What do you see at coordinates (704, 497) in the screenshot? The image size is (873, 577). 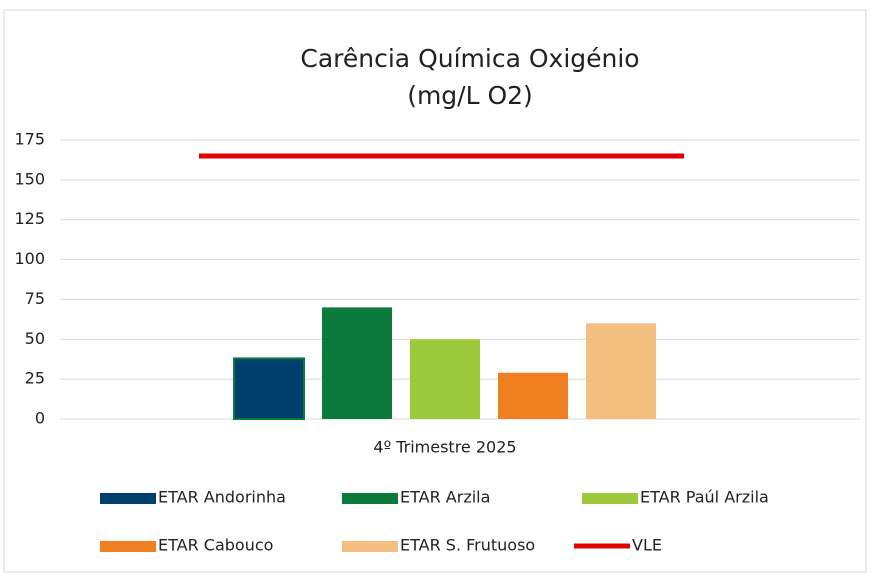 I see `legend-label: ETAR Paúl Arzila` at bounding box center [704, 497].